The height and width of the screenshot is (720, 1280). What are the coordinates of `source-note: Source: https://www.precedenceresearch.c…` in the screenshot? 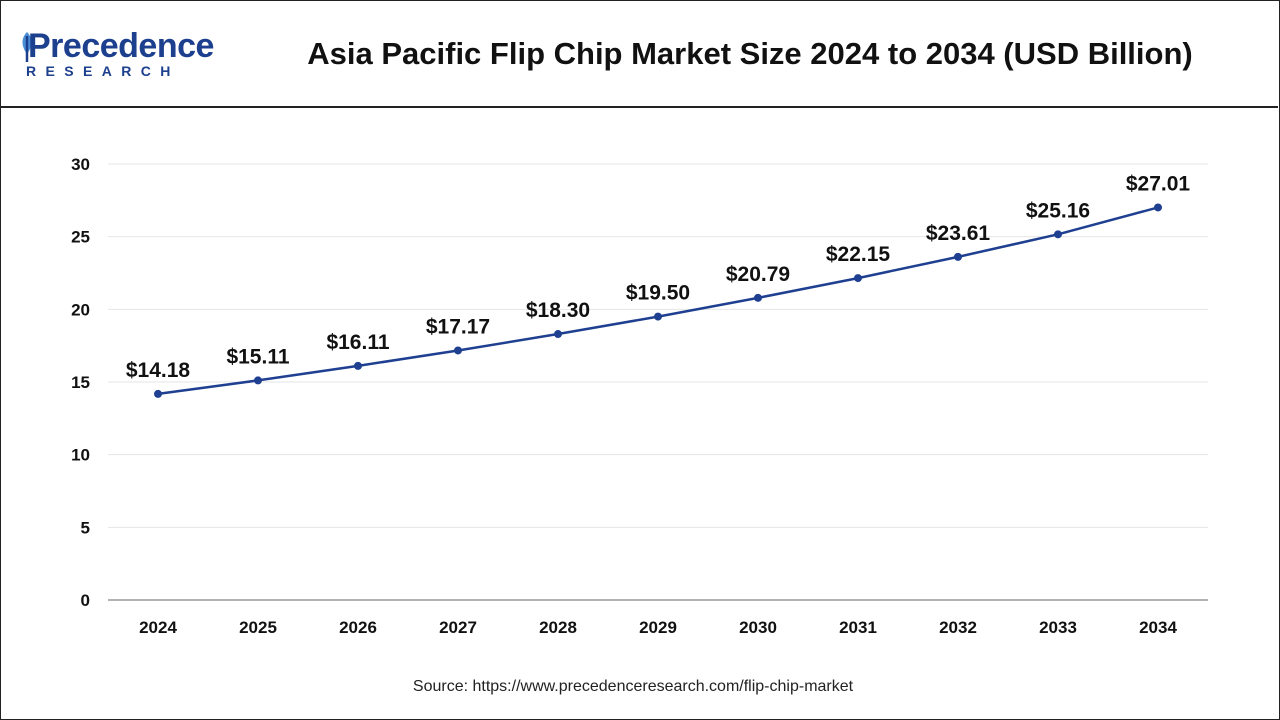 It's located at (633, 686).